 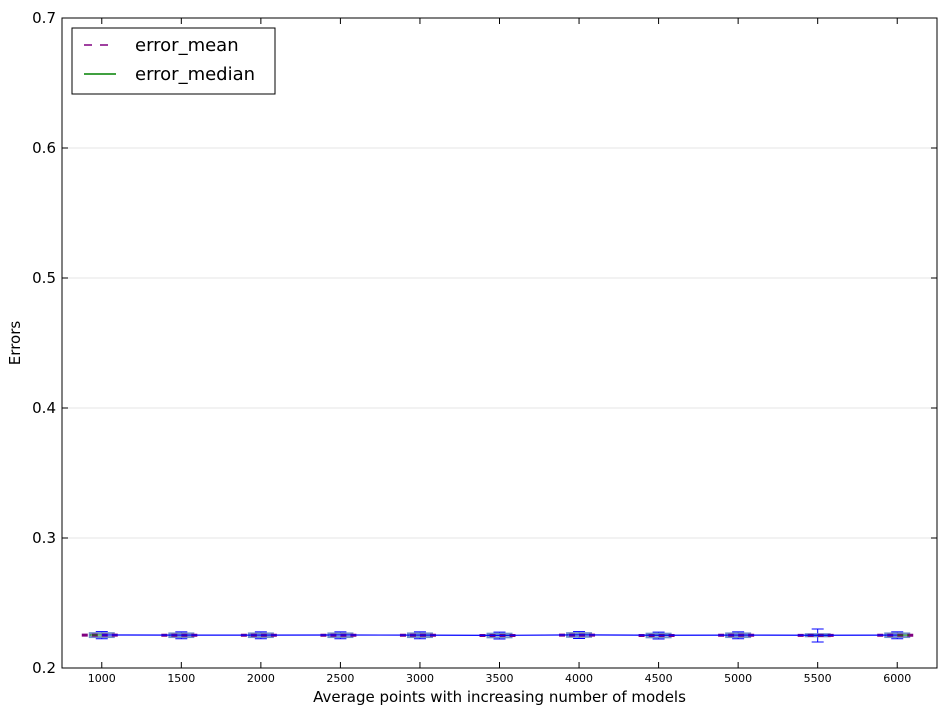 I want to click on legend-frame, so click(x=173, y=61).